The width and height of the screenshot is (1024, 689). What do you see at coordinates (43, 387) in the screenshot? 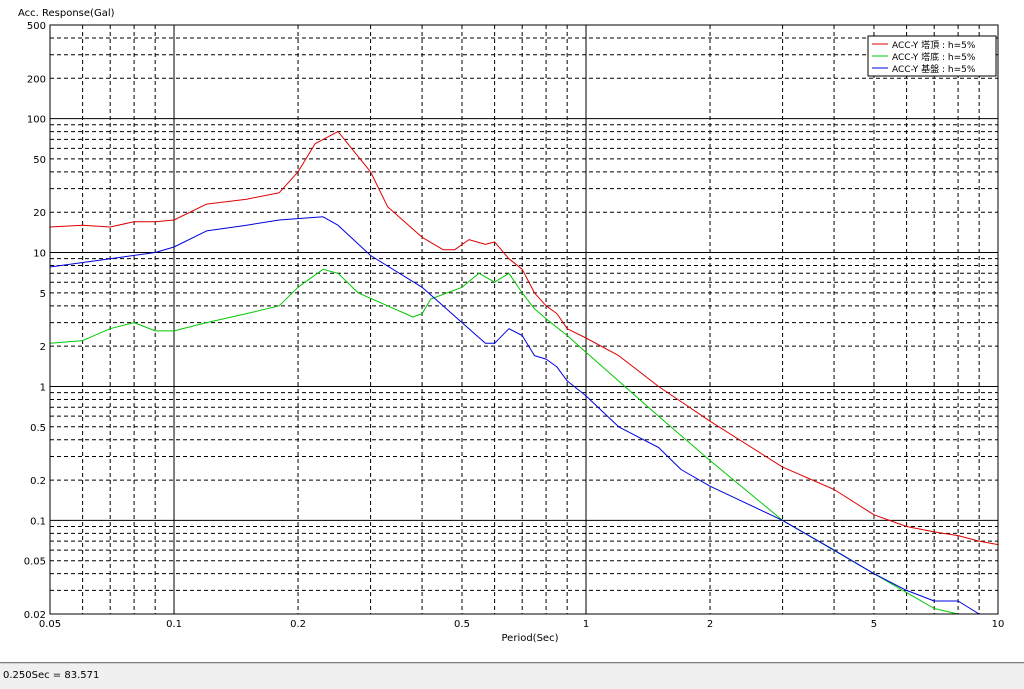
I see `y-tick-label: 1` at bounding box center [43, 387].